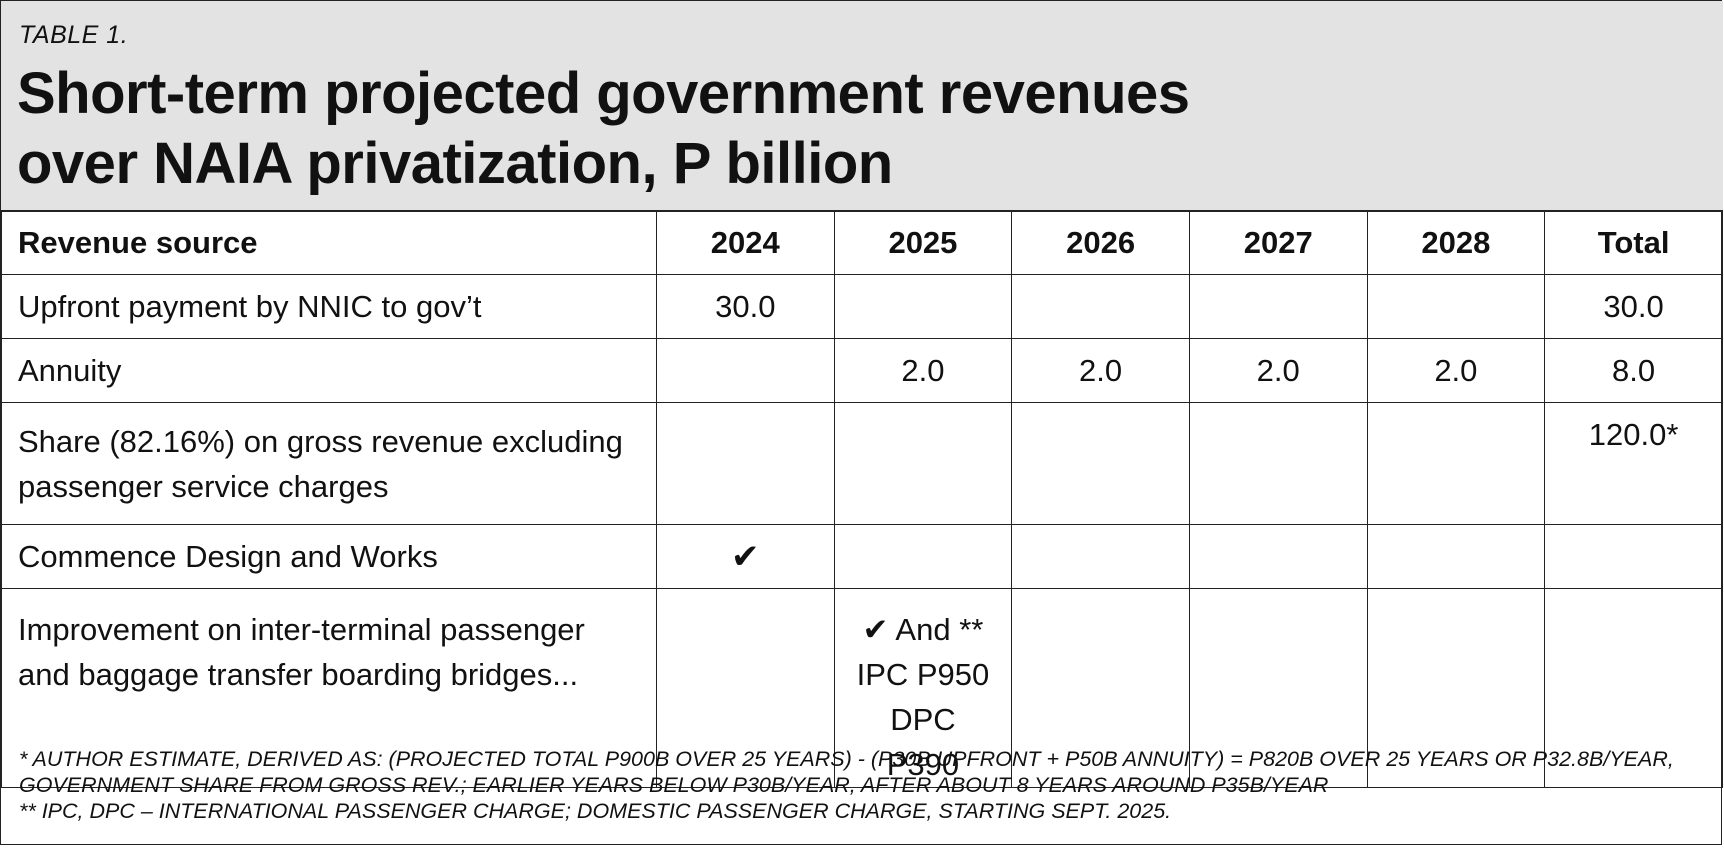 Image resolution: width=1724 pixels, height=855 pixels. Describe the element at coordinates (1456, 243) in the screenshot. I see `col-header-2028: 2028` at that location.